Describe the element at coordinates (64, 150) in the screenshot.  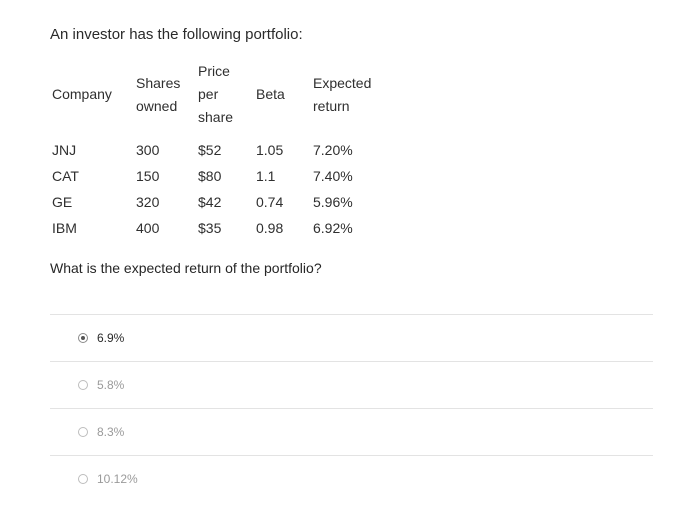
I see `cell-company: JNJ` at that location.